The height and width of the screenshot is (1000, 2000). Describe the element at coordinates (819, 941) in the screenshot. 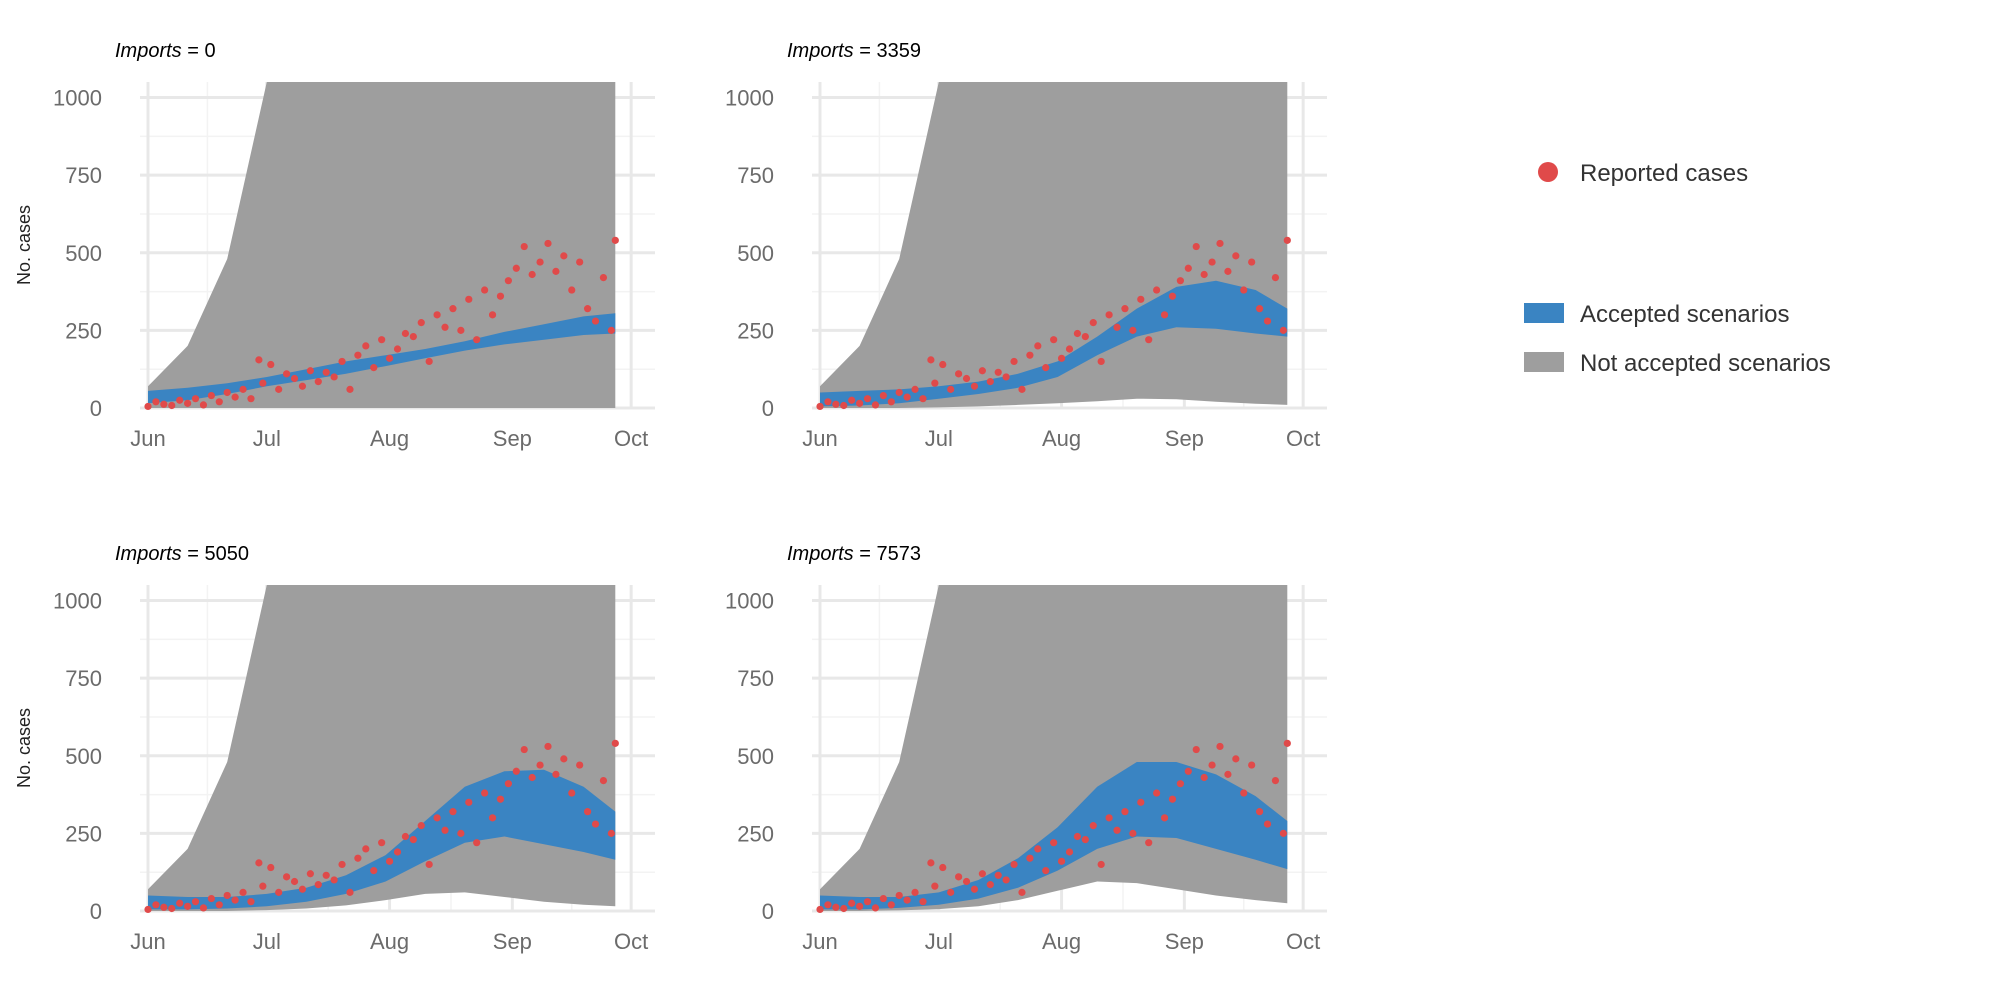

I see `x-tick-label: Jun` at that location.